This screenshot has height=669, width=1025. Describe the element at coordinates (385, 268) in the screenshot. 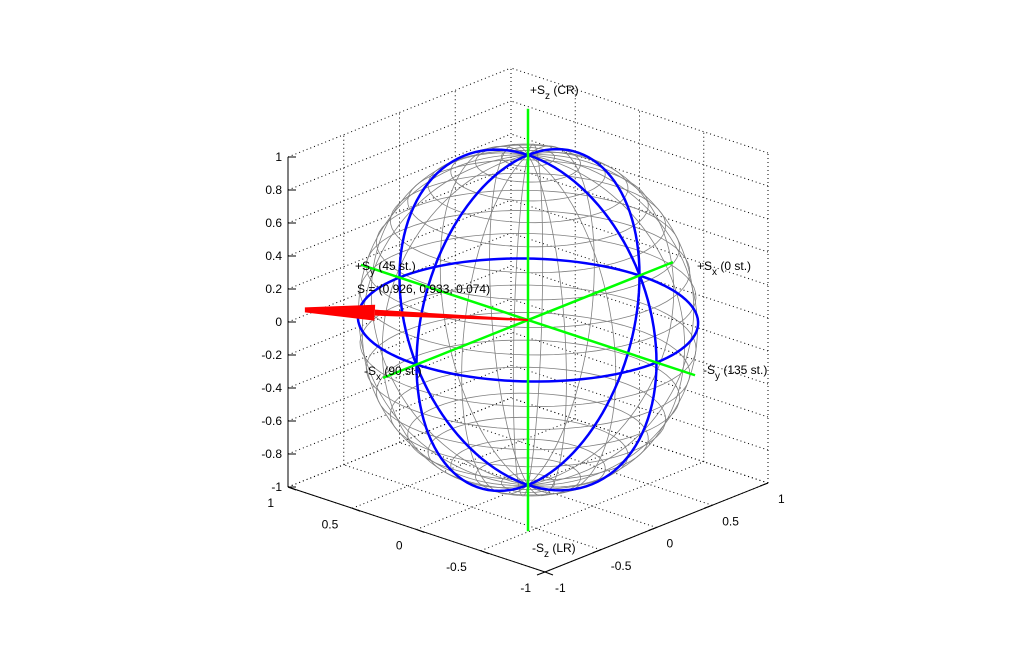

I see `label-plus-sy: +Sy (45 st.)` at that location.